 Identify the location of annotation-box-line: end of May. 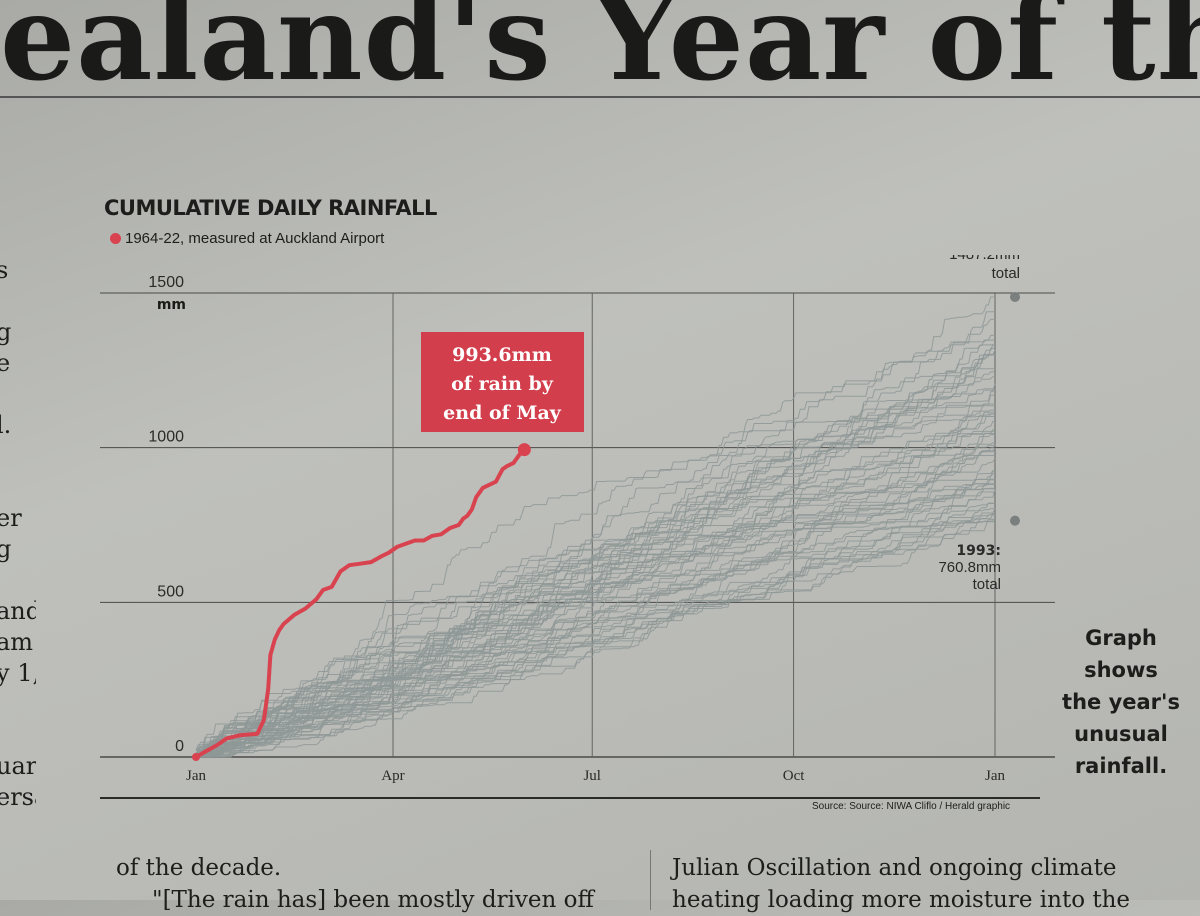
(502, 413).